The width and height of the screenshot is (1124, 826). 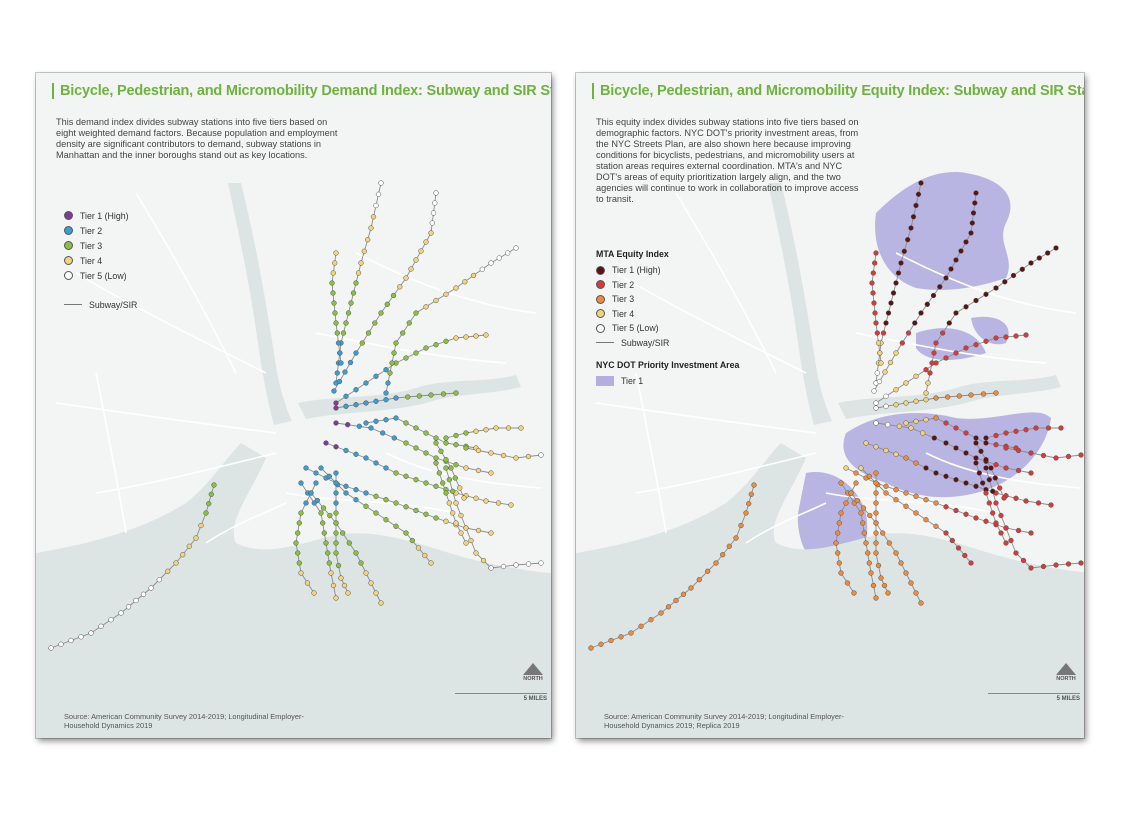 What do you see at coordinates (533, 672) in the screenshot?
I see `north-arrow-icon: NORTH` at bounding box center [533, 672].